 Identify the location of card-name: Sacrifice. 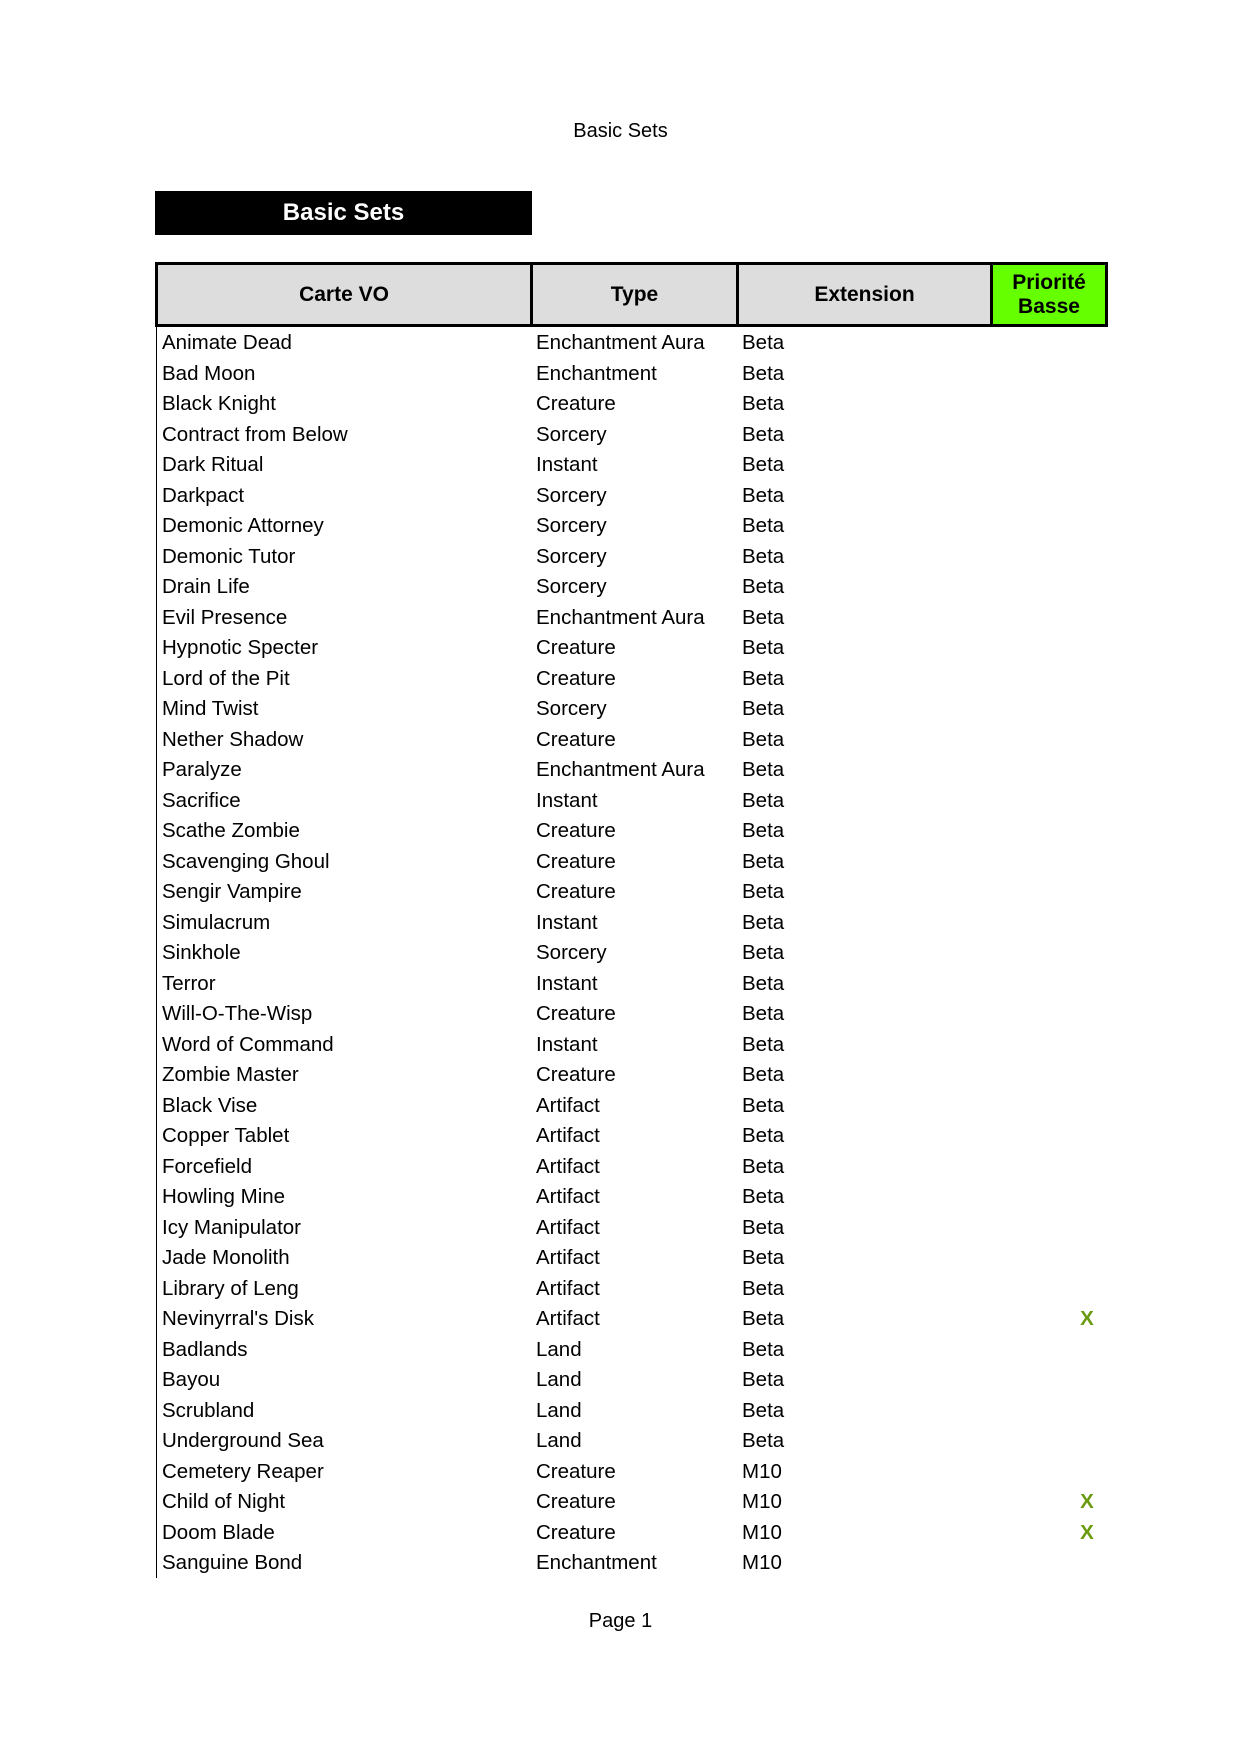
(201, 800).